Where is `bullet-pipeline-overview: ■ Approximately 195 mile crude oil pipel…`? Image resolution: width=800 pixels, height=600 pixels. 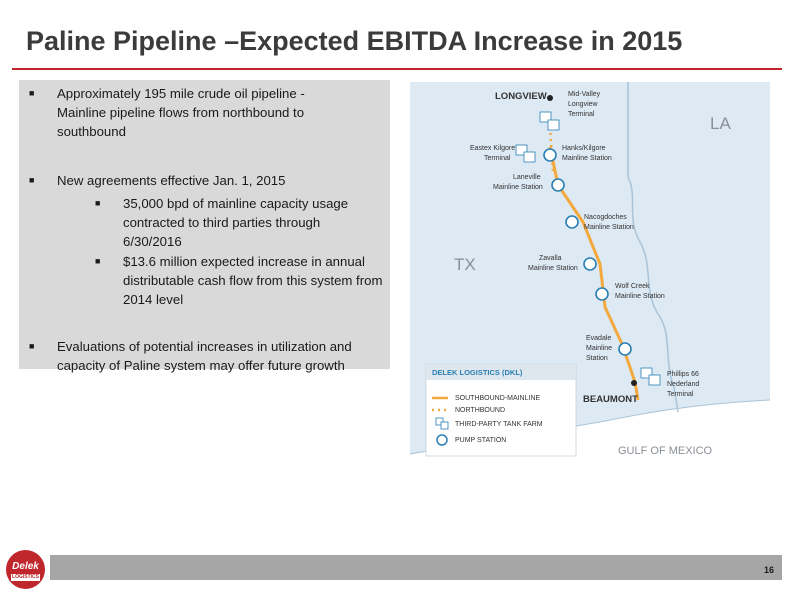 bullet-pipeline-overview: ■ Approximately 195 mile crude oil pipel… is located at coordinates (167, 112).